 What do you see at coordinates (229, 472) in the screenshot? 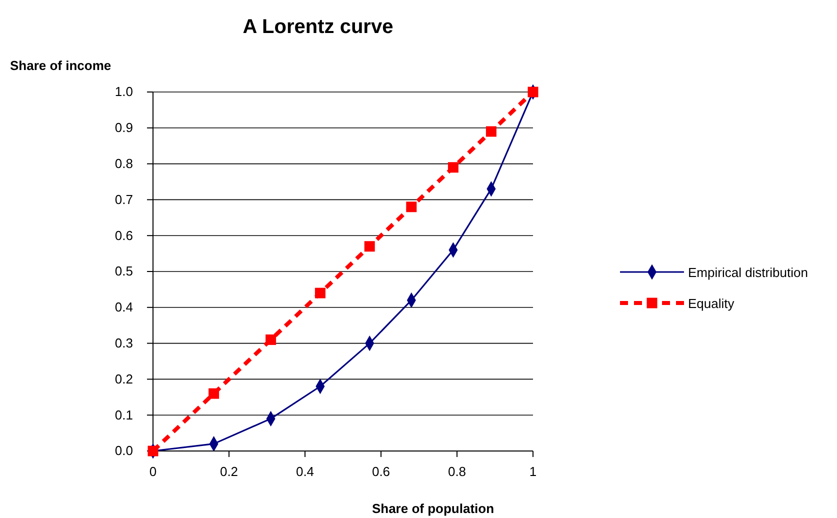
I see `x-tick-label: 0.2` at bounding box center [229, 472].